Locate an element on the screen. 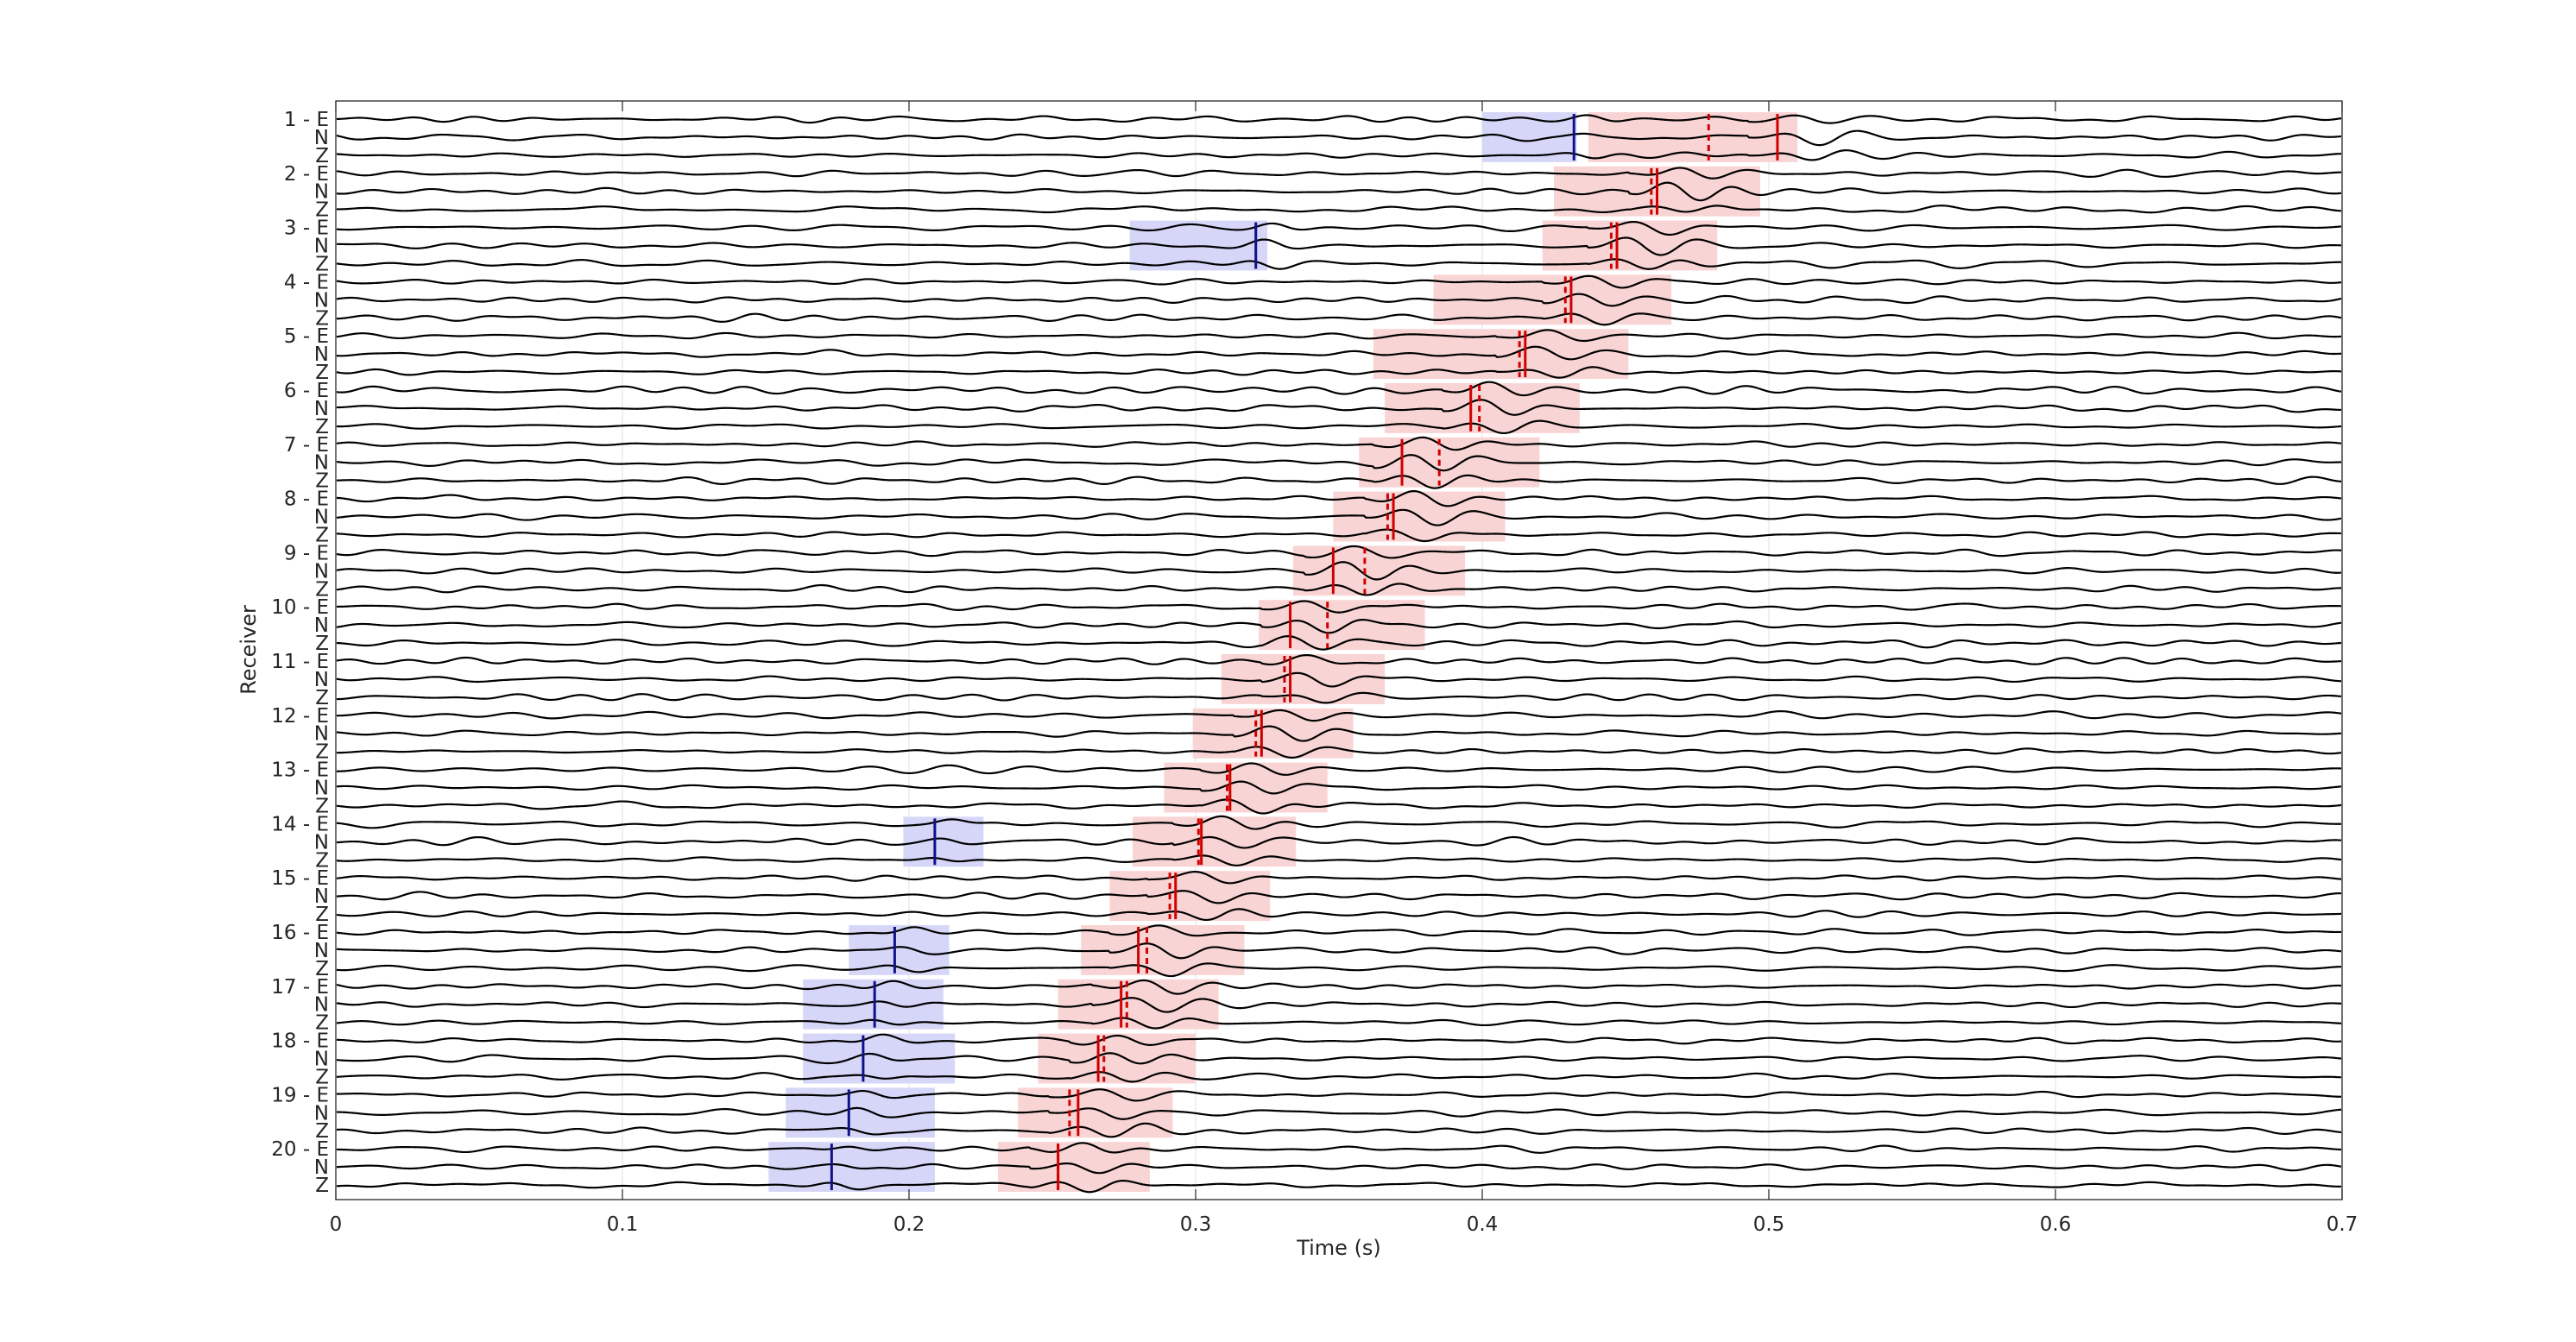 The height and width of the screenshot is (1342, 2576). trace-label: 18 - E is located at coordinates (300, 1041).